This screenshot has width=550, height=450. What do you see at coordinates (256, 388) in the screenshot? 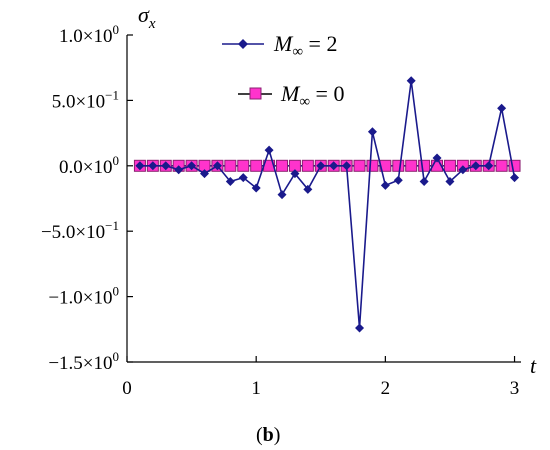
I see `x-tick-label: 1` at bounding box center [256, 388].